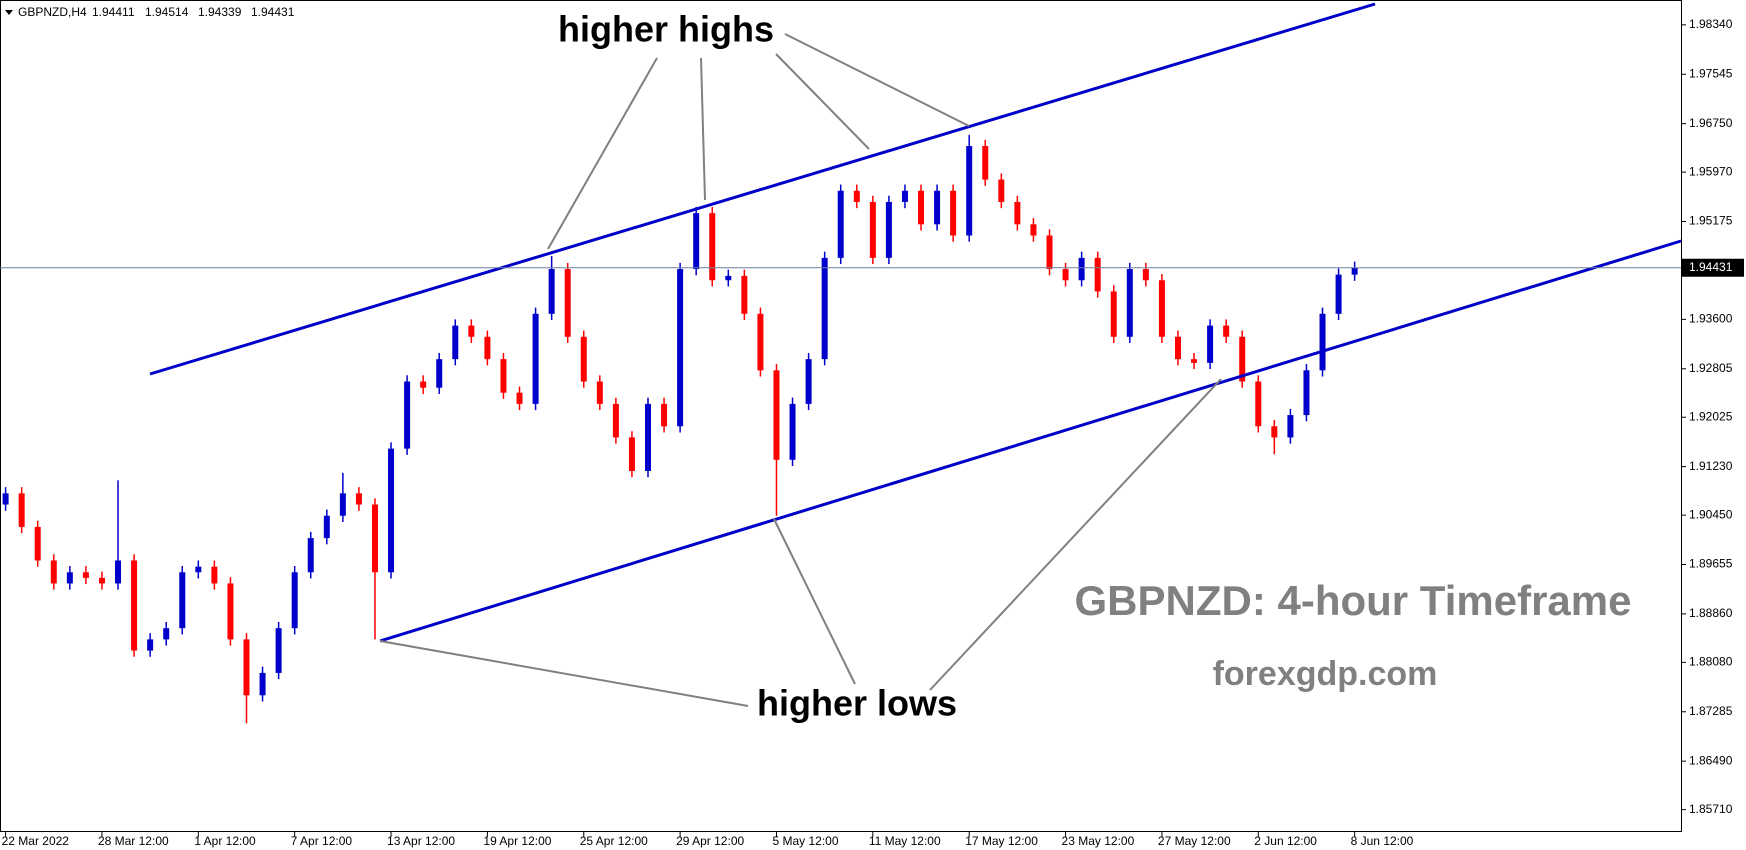  What do you see at coordinates (1001, 841) in the screenshot?
I see `x-tick-label: 17 May 12:00` at bounding box center [1001, 841].